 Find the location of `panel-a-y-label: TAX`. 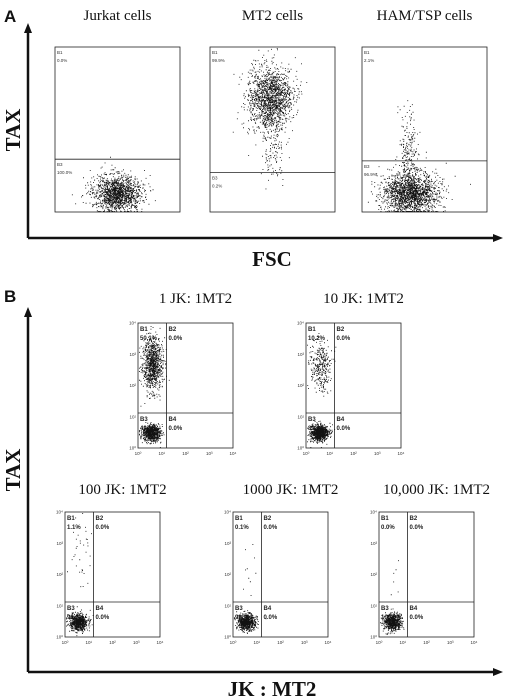

panel-a-y-label: TAX is located at coordinates (13, 130).